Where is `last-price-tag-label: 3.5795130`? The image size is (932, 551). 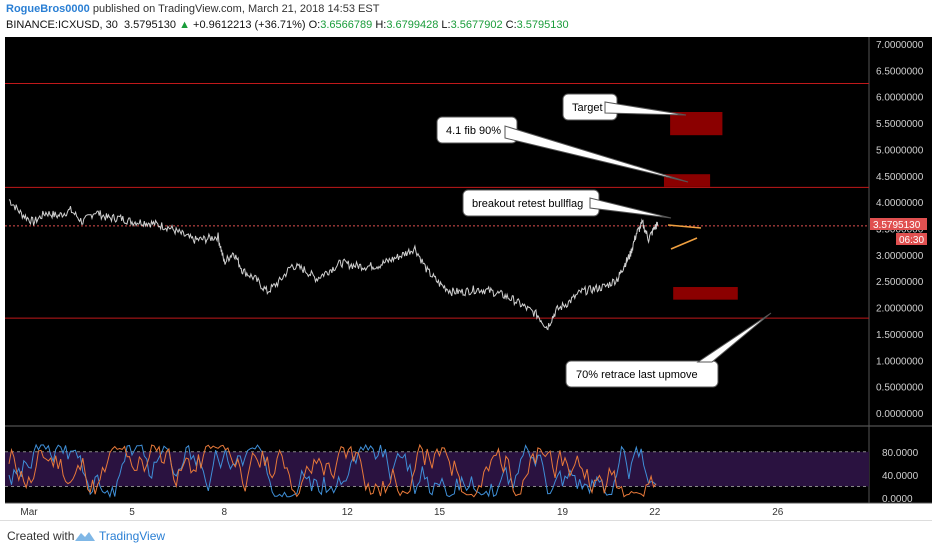 last-price-tag-label: 3.5795130 is located at coordinates (897, 225).